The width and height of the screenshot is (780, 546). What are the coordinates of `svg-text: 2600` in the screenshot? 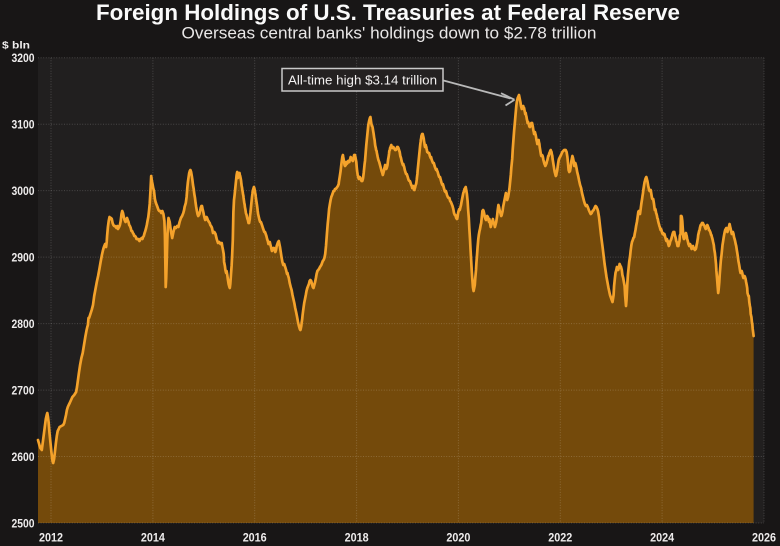 It's located at (23, 457).